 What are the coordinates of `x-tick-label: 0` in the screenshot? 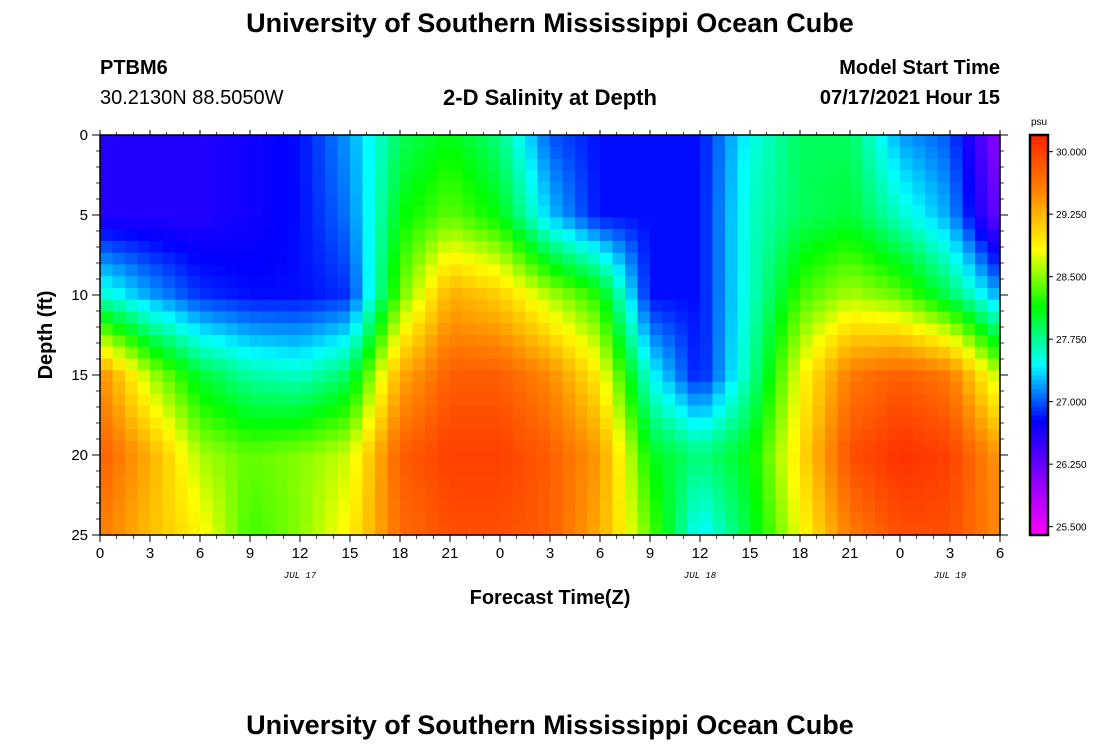 It's located at (100, 553).